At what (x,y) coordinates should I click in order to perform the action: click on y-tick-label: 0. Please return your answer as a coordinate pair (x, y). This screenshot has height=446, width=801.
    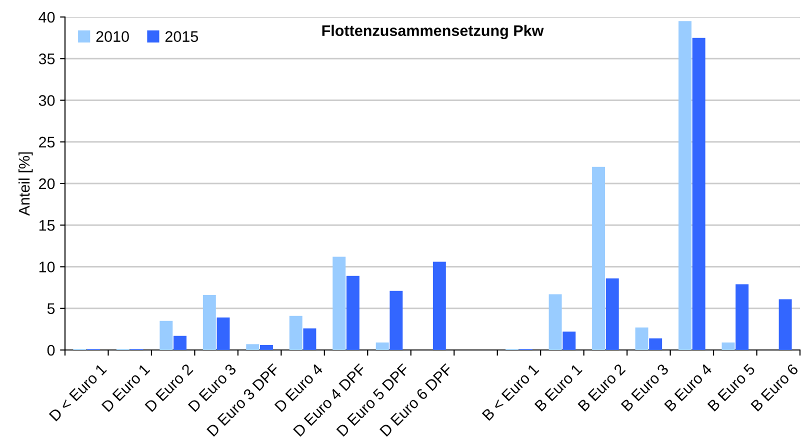
    Looking at the image, I should click on (51, 350).